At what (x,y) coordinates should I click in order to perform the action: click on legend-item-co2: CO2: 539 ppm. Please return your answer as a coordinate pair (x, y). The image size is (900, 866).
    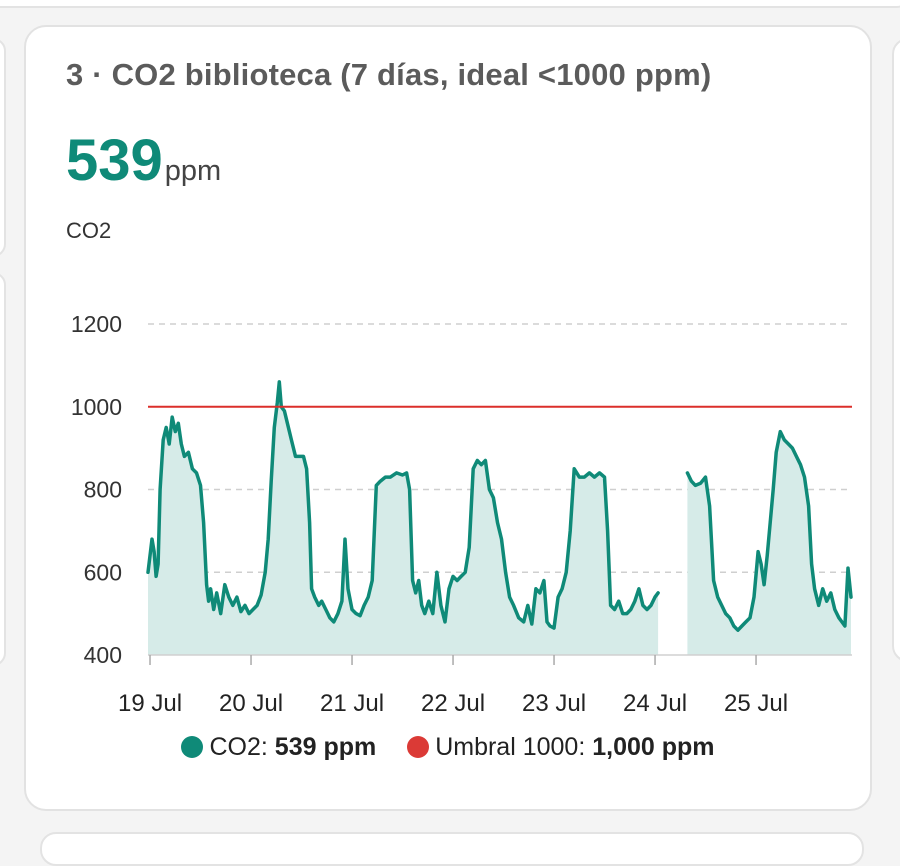
    Looking at the image, I should click on (278, 747).